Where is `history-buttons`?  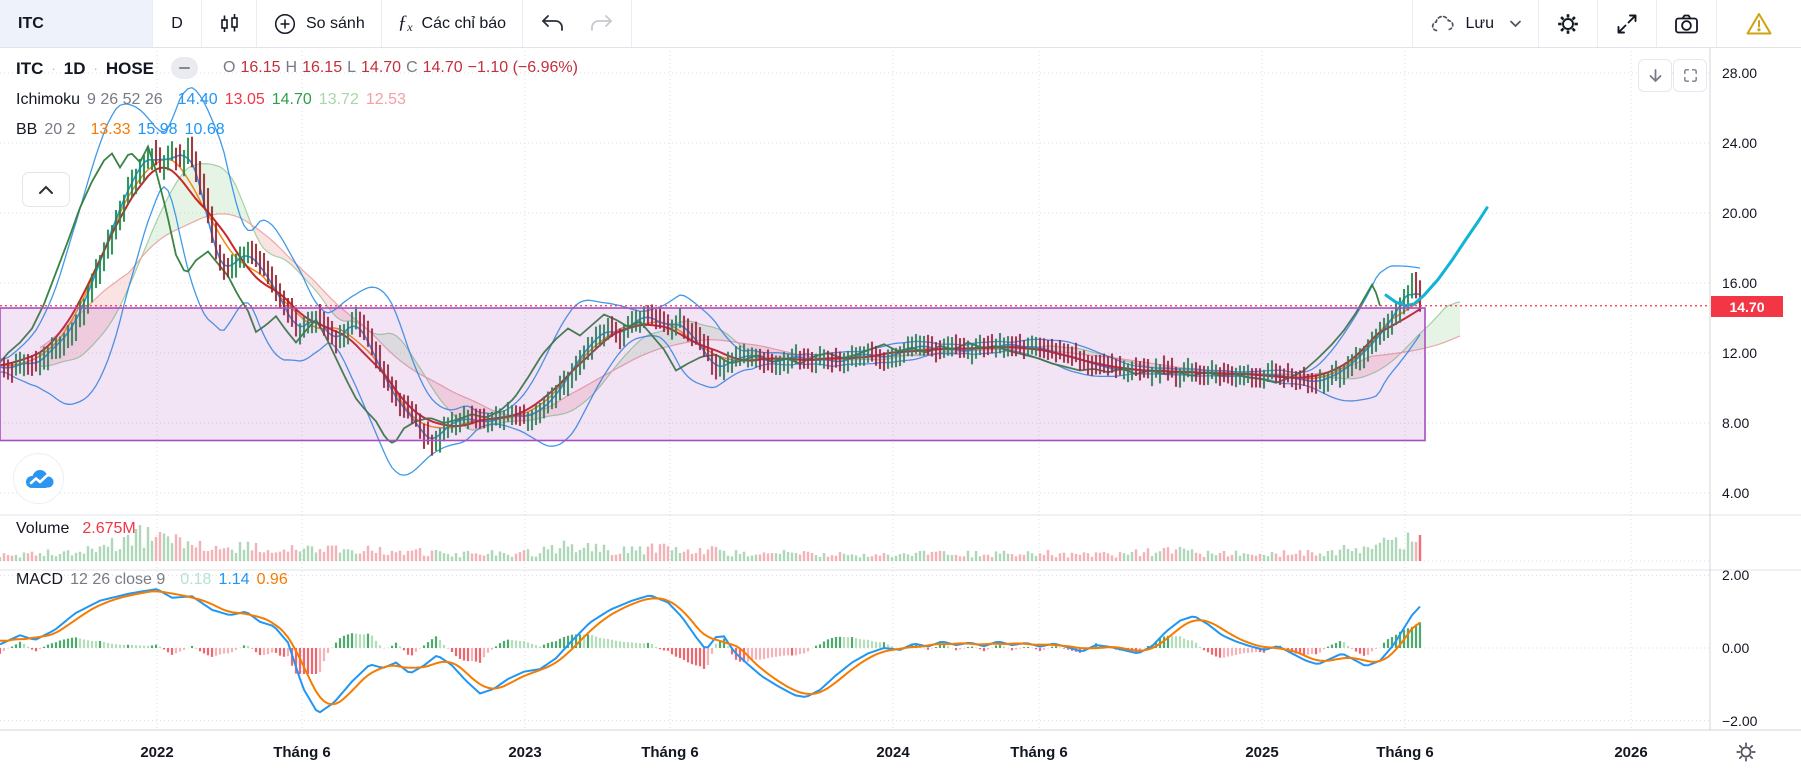
history-buttons is located at coordinates (578, 23).